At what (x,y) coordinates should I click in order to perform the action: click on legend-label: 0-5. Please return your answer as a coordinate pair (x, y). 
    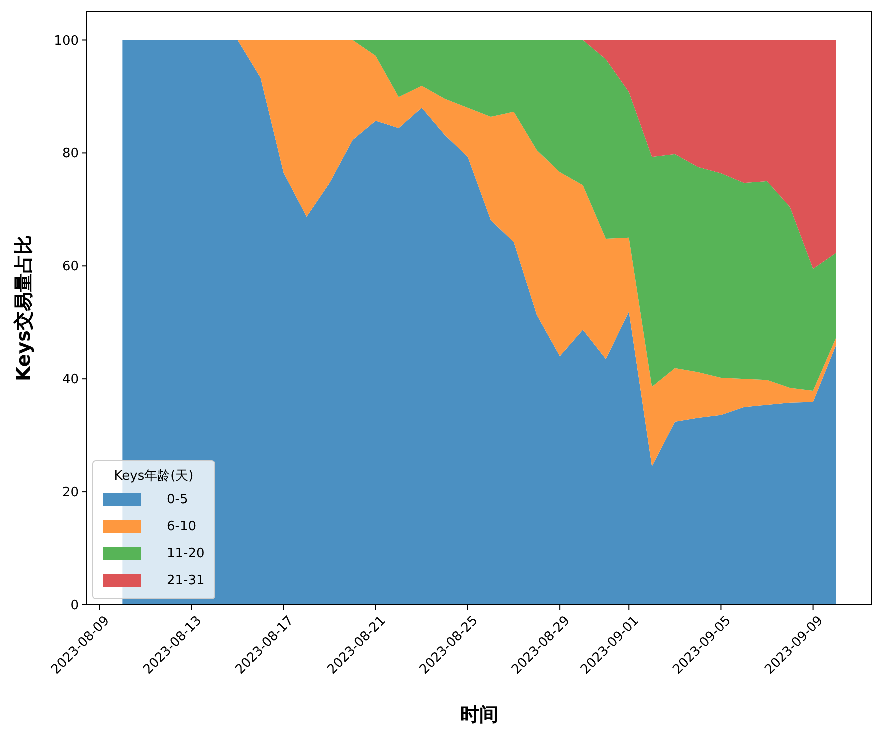
    Looking at the image, I should click on (177, 500).